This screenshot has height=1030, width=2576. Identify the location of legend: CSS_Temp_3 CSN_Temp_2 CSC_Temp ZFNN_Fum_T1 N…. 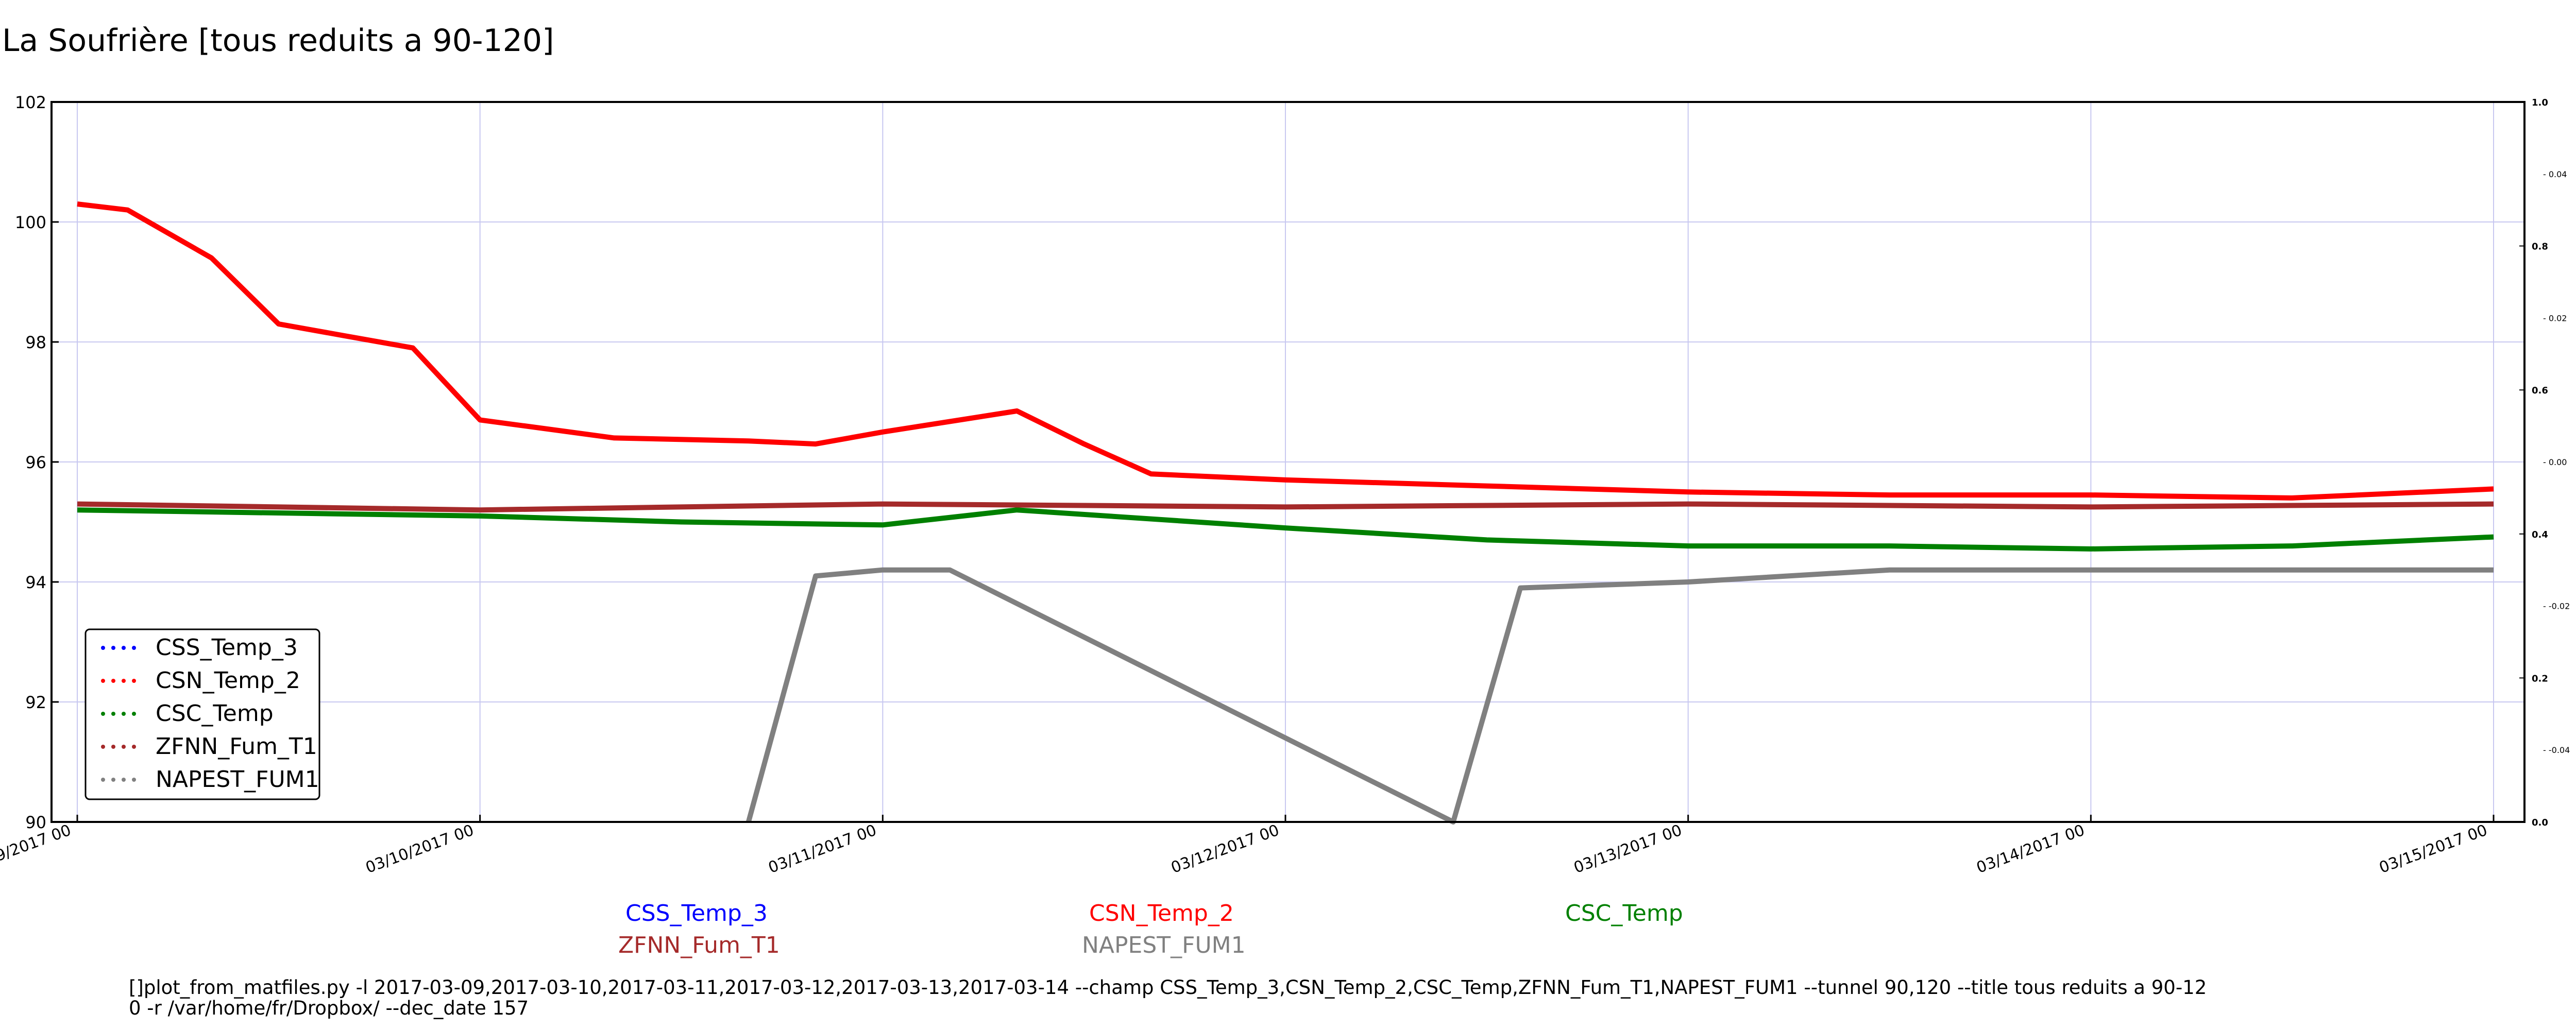
(202, 714).